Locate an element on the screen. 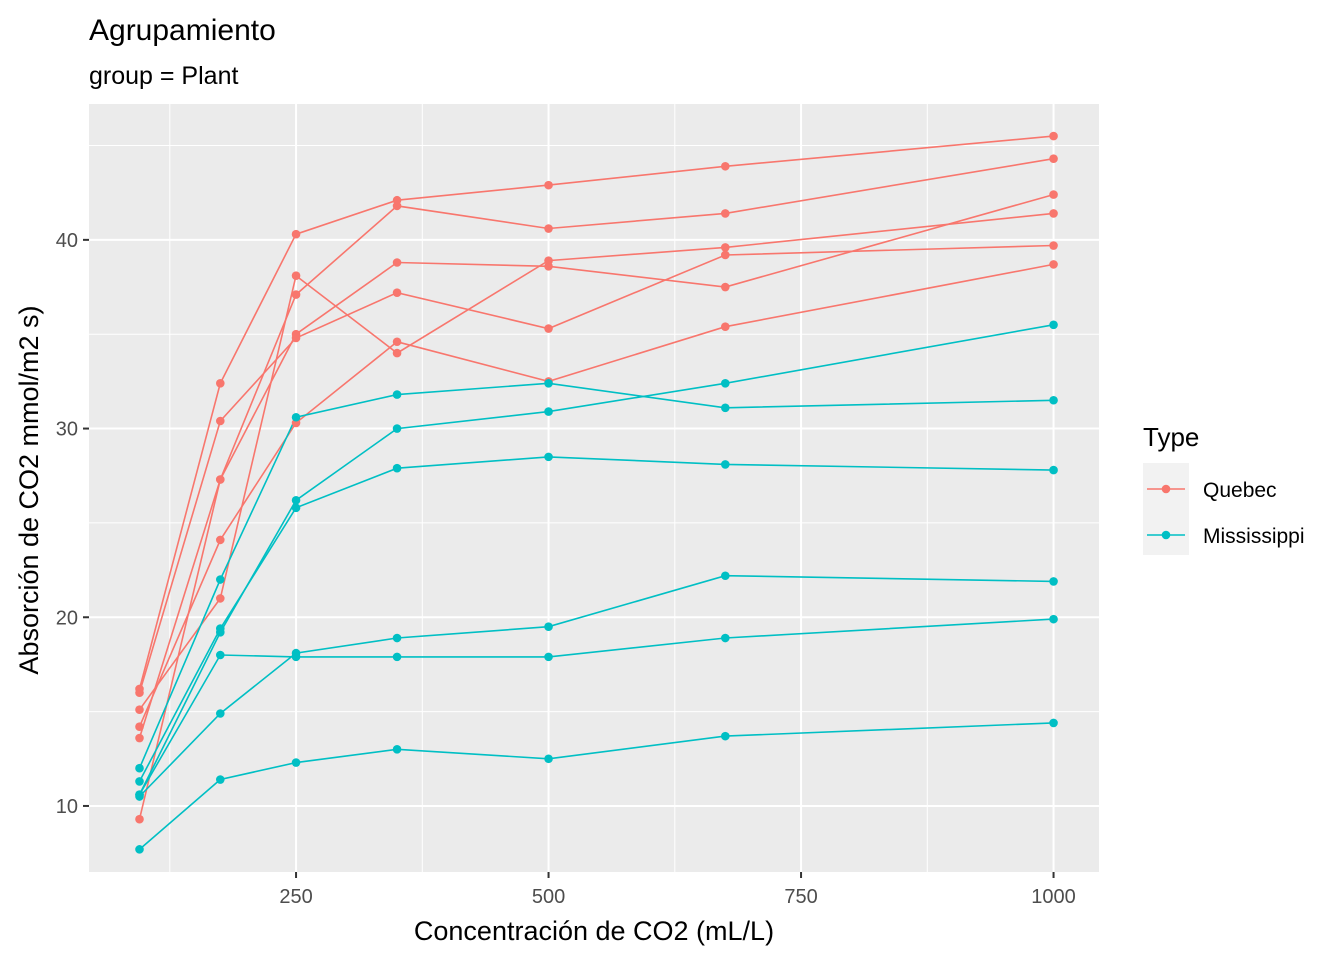 The width and height of the screenshot is (1344, 960). y-tick-label: 10 is located at coordinates (67, 807).